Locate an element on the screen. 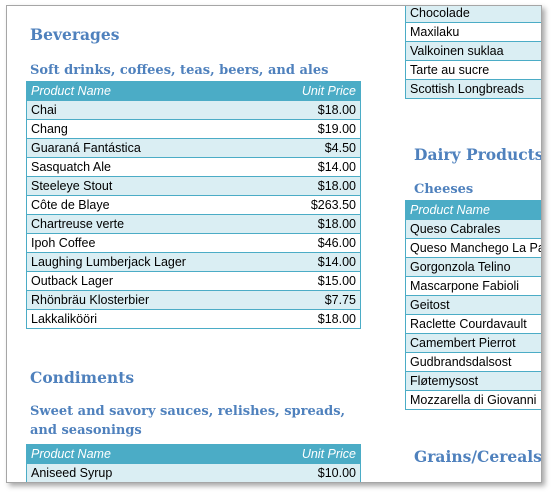 This screenshot has height=494, width=556. table-row: Aniseed Syrup $10.00 is located at coordinates (193, 472).